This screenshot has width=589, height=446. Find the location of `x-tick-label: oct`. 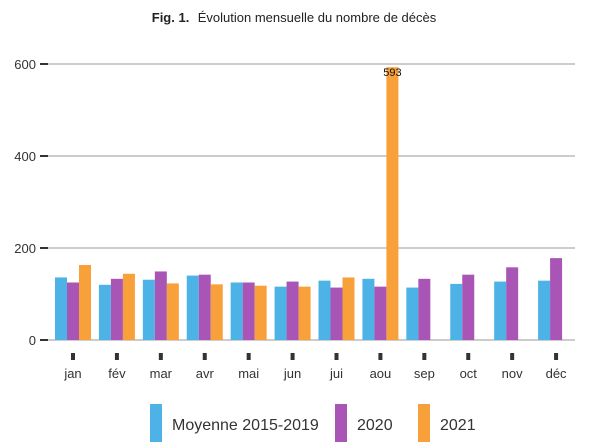

x-tick-label: oct is located at coordinates (469, 373).